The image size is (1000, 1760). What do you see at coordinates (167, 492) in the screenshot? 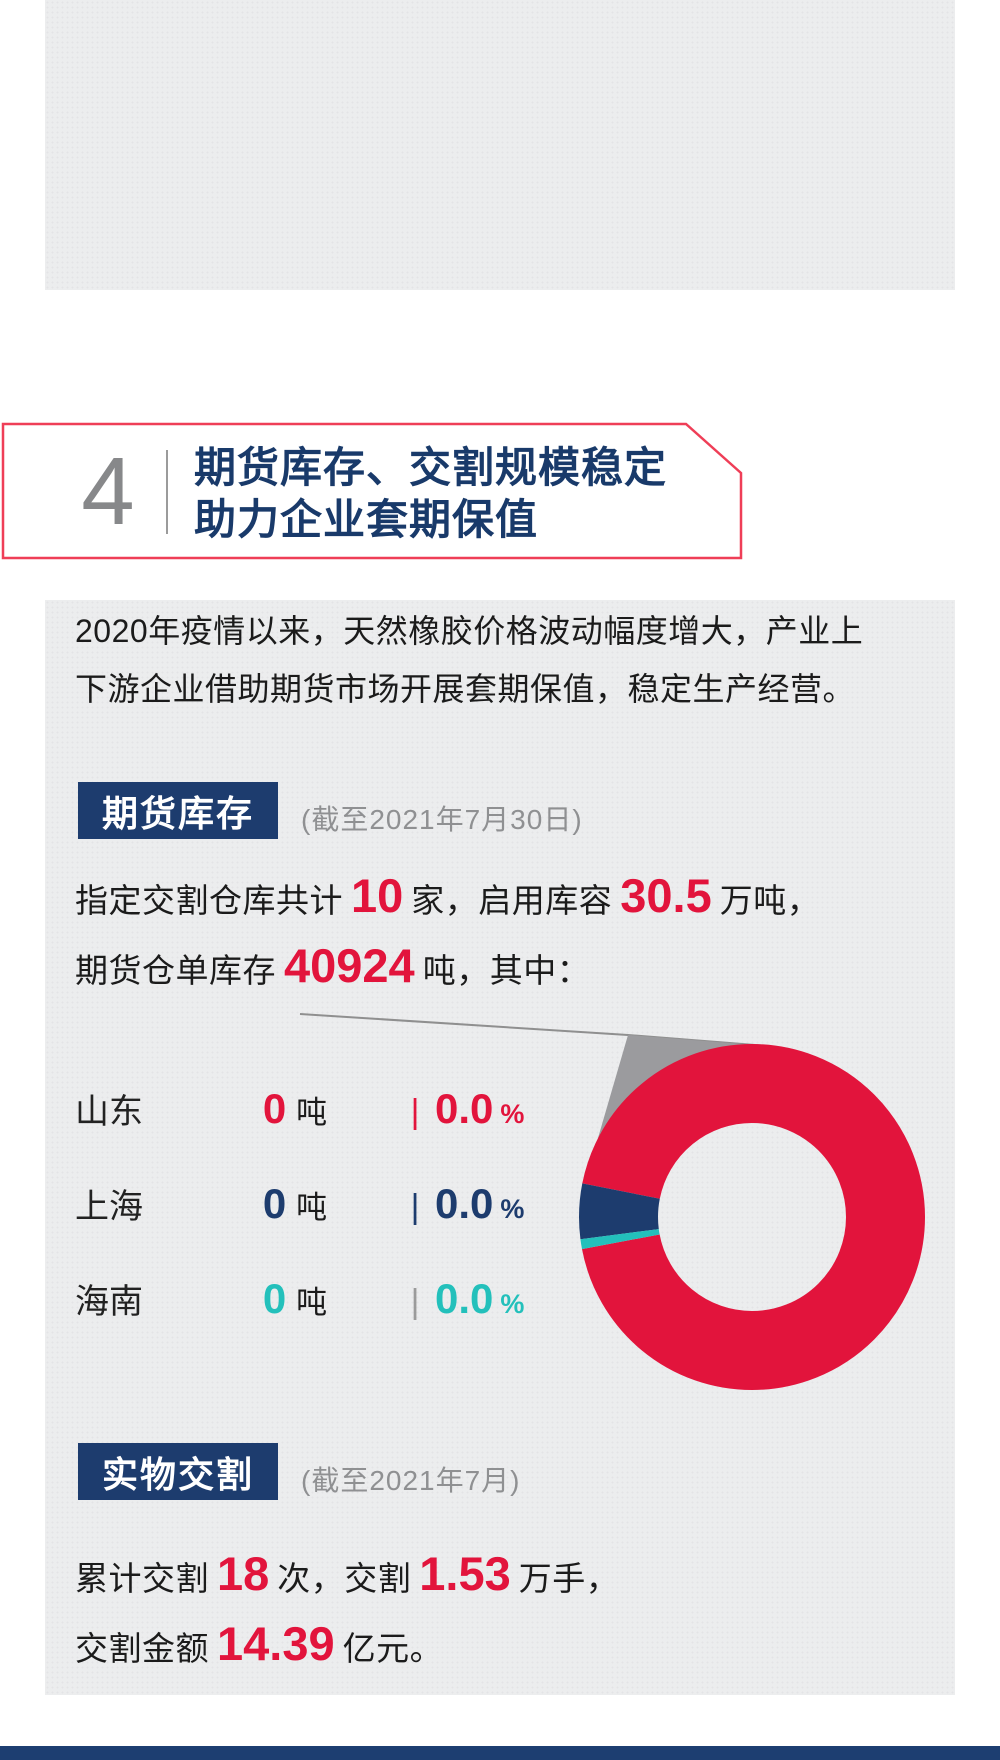
I see `header-divider` at bounding box center [167, 492].